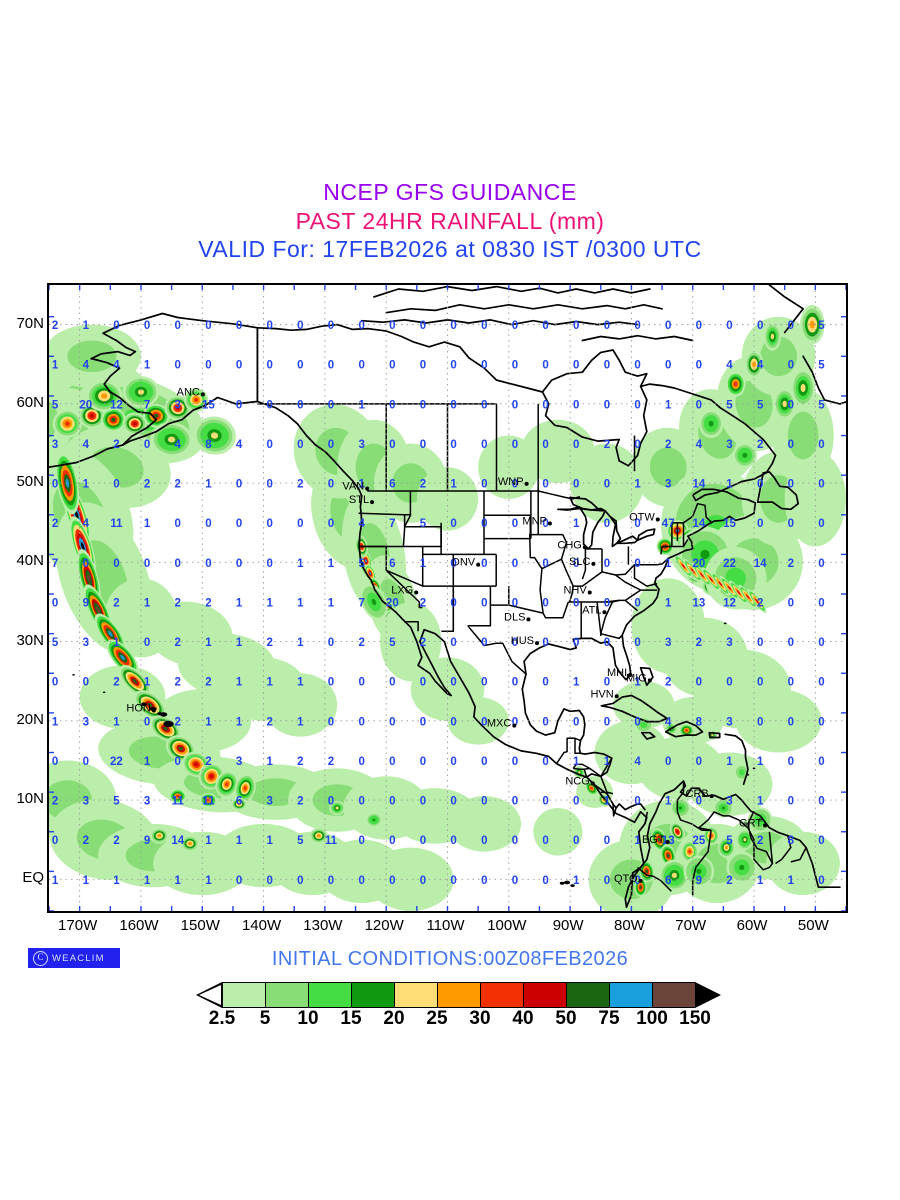 The height and width of the screenshot is (1200, 900). I want to click on colorbar, so click(458, 995).